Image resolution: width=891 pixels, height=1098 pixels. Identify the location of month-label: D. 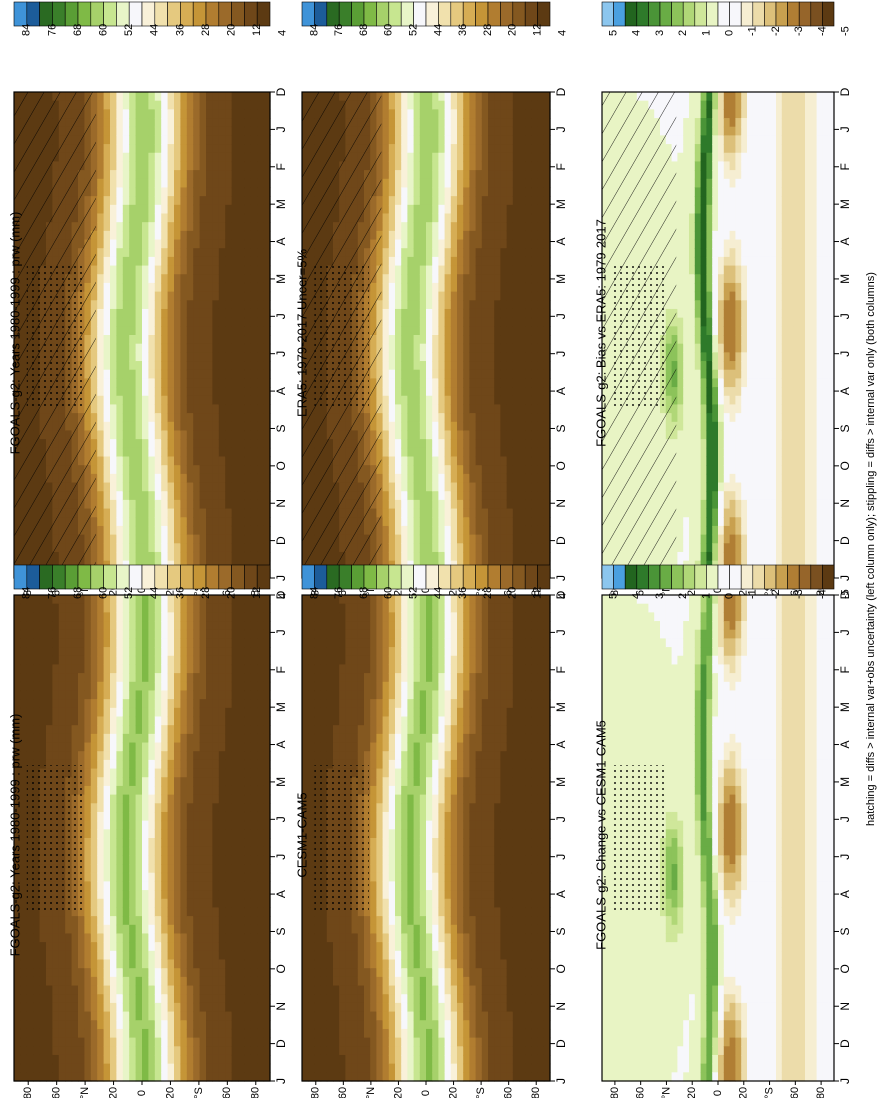
(281, 1043).